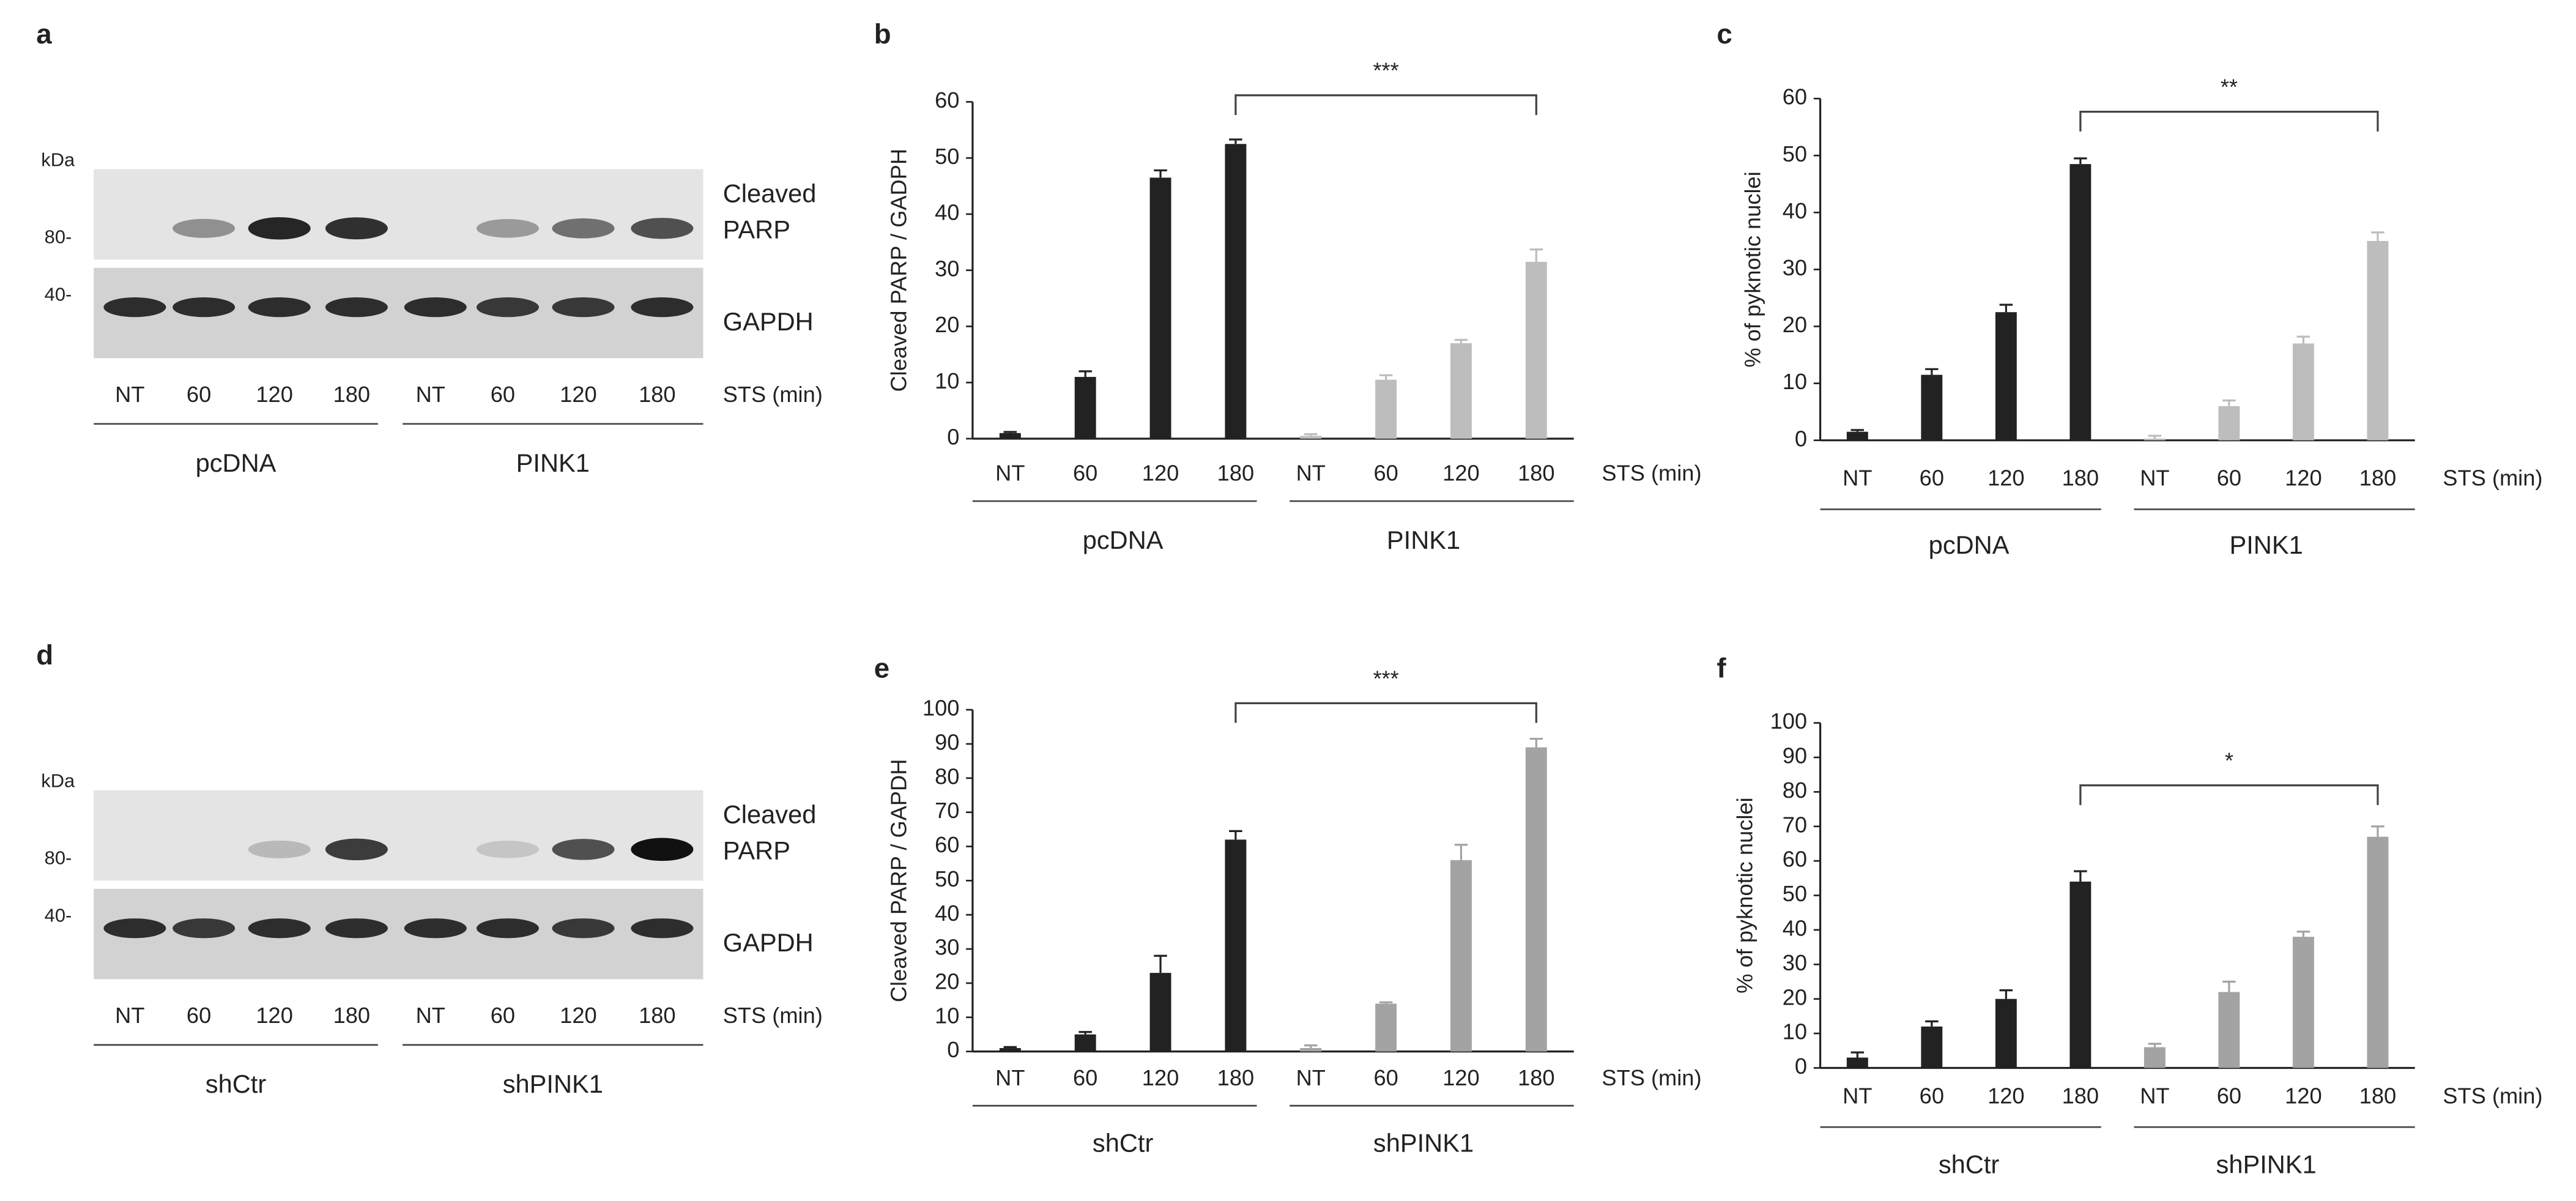 The image size is (2576, 1201). What do you see at coordinates (947, 947) in the screenshot?
I see `y-tick-label: 30` at bounding box center [947, 947].